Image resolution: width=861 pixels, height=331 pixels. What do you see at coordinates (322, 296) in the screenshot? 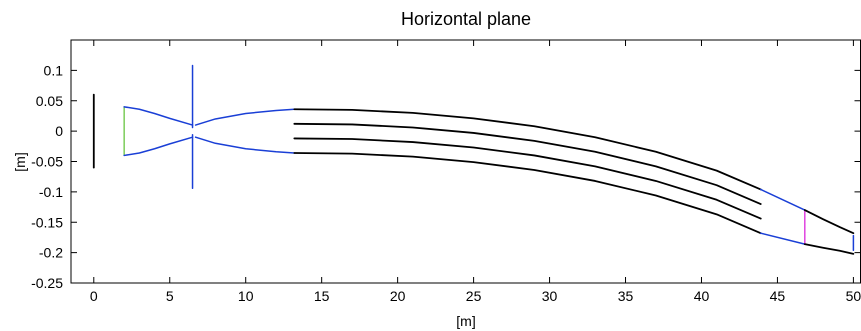
I see `x-tick-label: 15` at bounding box center [322, 296].